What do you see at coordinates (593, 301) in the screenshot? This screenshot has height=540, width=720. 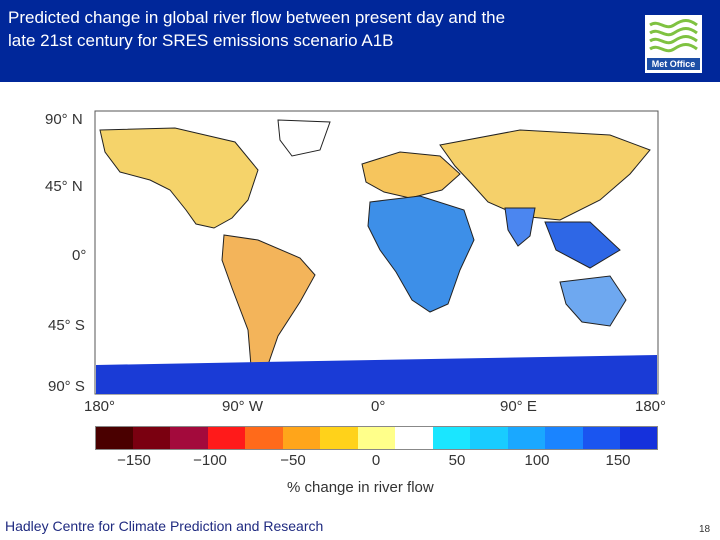 I see `australia` at bounding box center [593, 301].